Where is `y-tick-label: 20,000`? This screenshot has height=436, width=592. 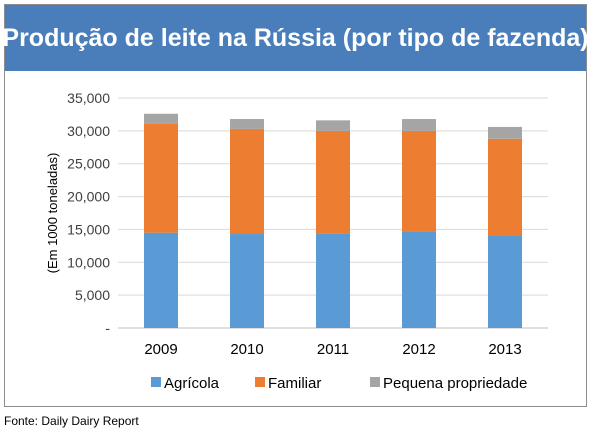 y-tick-label: 20,000 is located at coordinates (88, 197).